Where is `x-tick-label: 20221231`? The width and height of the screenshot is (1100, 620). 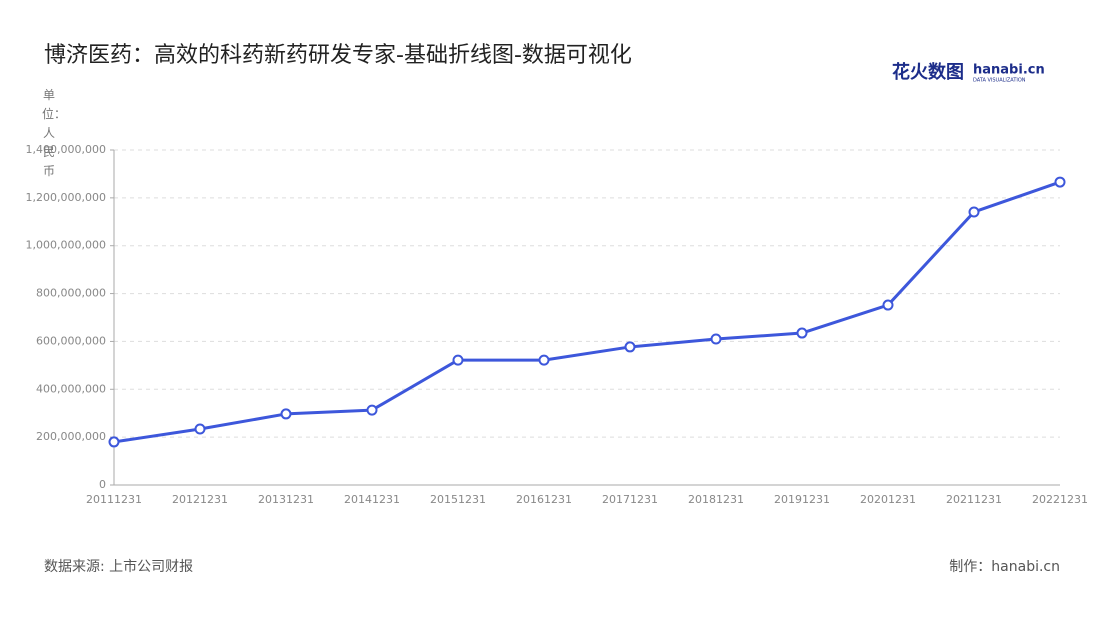 x-tick-label: 20221231 is located at coordinates (1060, 499).